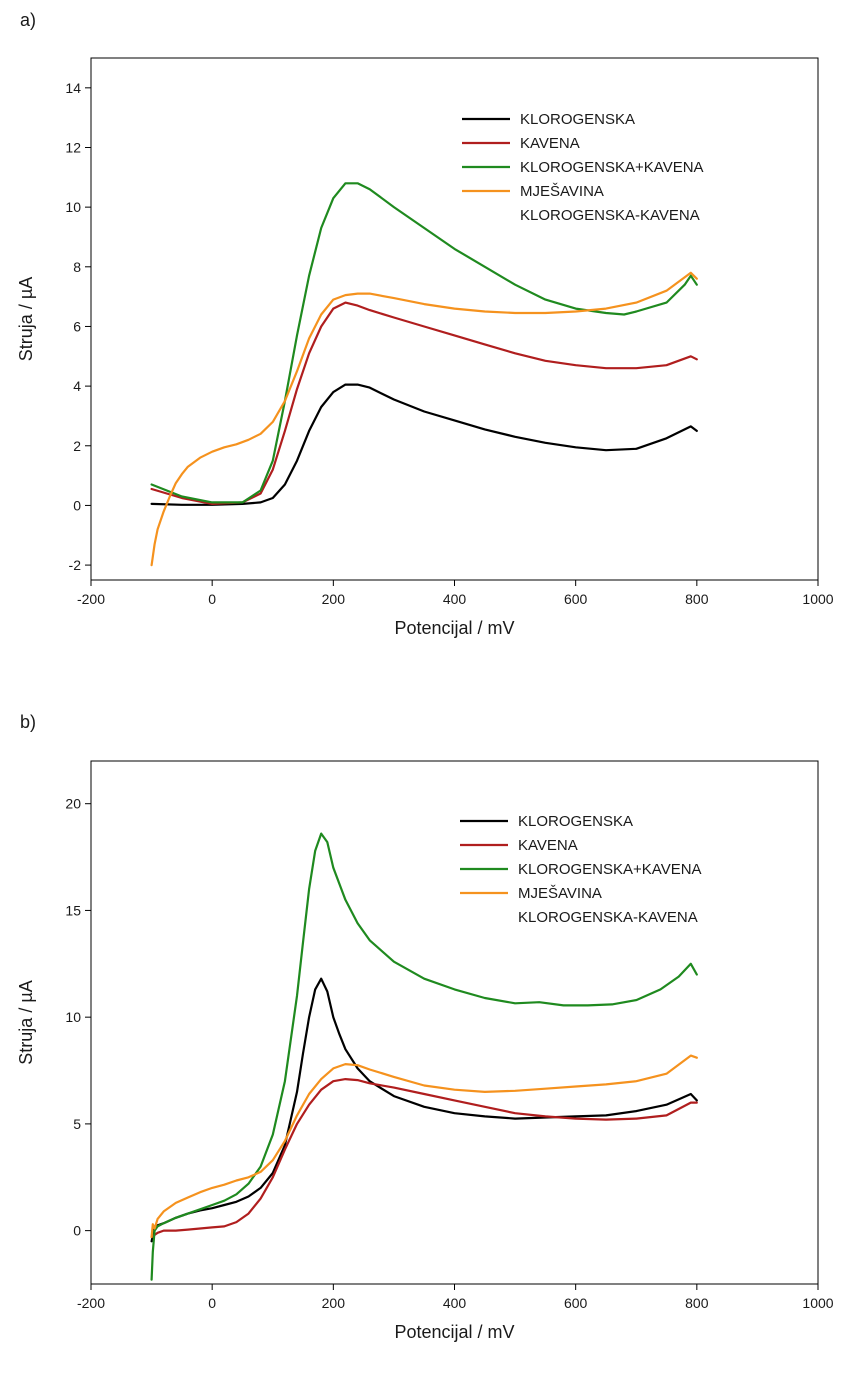 The height and width of the screenshot is (1373, 844). Describe the element at coordinates (77, 386) in the screenshot. I see `y-tick-label: 4` at that location.